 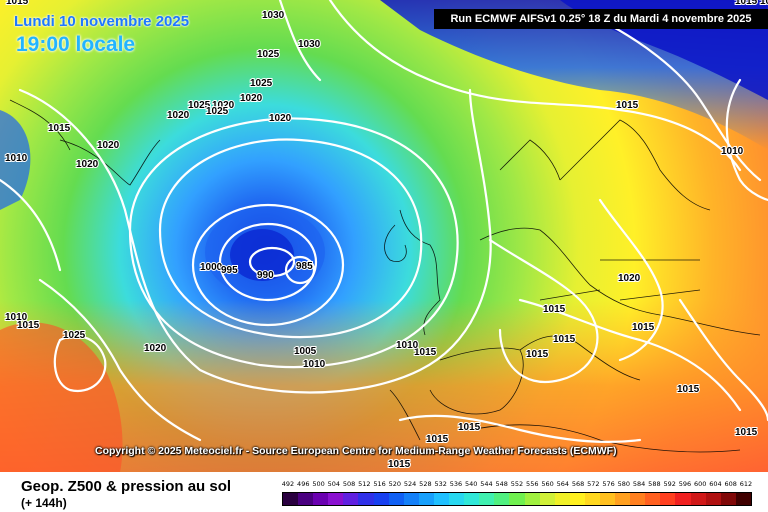 I want to click on color-scale-value: 536, so click(x=456, y=484).